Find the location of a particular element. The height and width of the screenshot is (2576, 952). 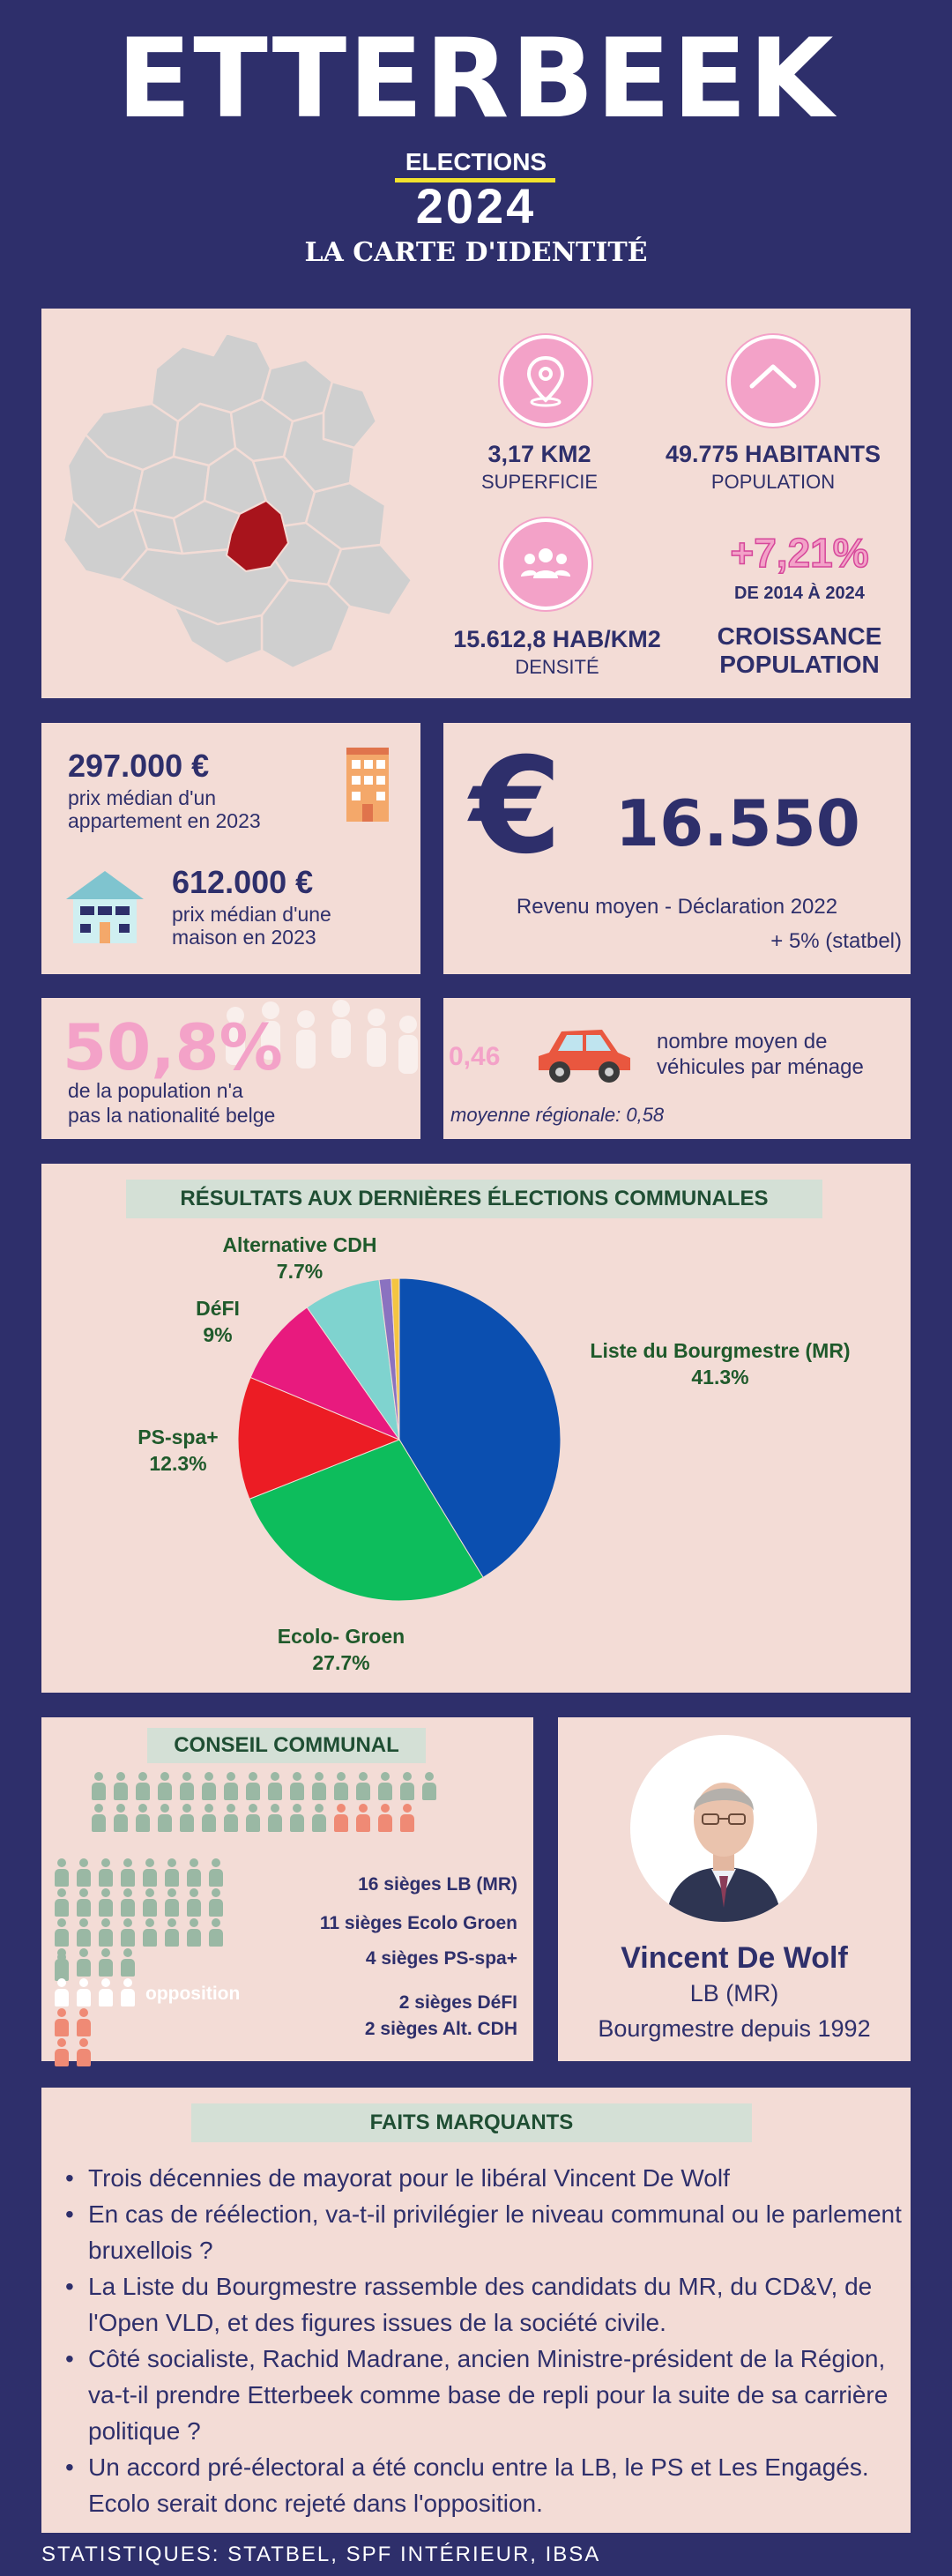

label-defi: DéFI 9% is located at coordinates (218, 1322).